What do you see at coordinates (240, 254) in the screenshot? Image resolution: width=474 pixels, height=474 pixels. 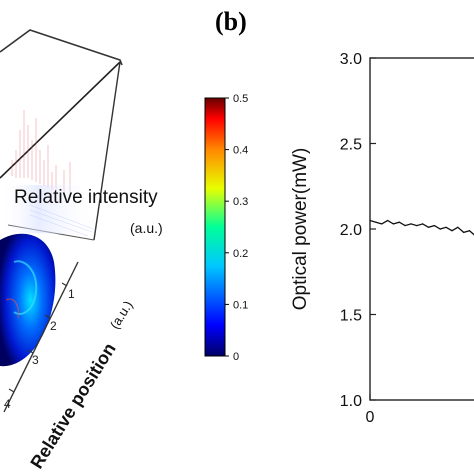 I see `colorbar-tick-label: 0.2` at bounding box center [240, 254].